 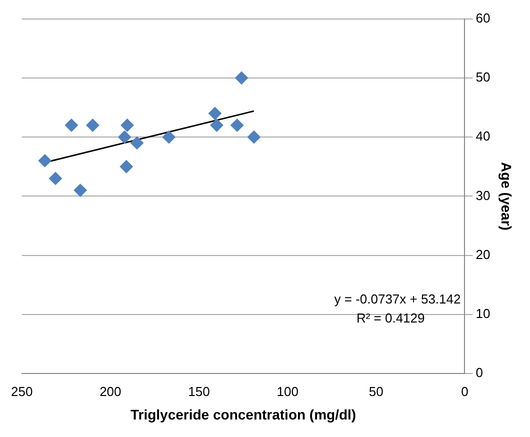 I want to click on y-tick-label: 10, so click(x=483, y=314).